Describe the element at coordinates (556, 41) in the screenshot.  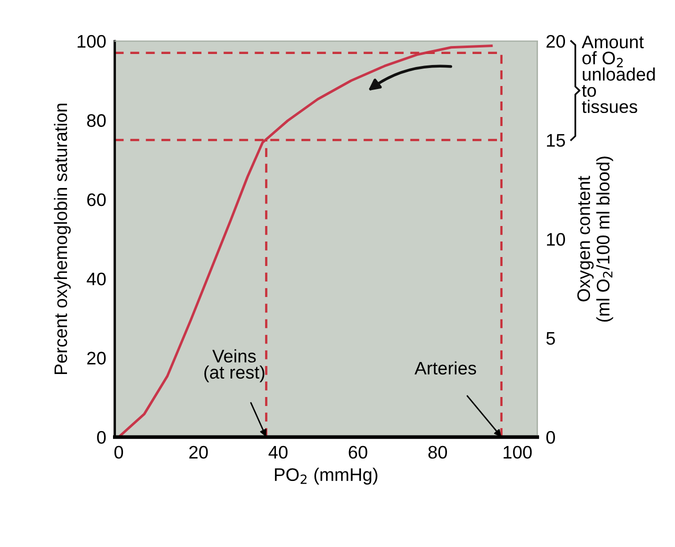
I see `y2-tick-label: 20` at that location.